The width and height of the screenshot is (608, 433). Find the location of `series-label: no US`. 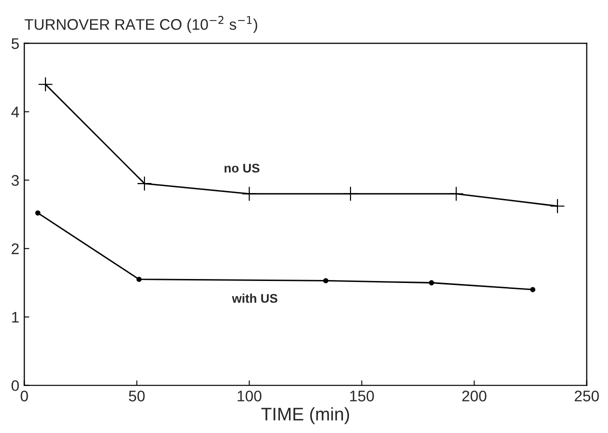

series-label: no US is located at coordinates (242, 168).